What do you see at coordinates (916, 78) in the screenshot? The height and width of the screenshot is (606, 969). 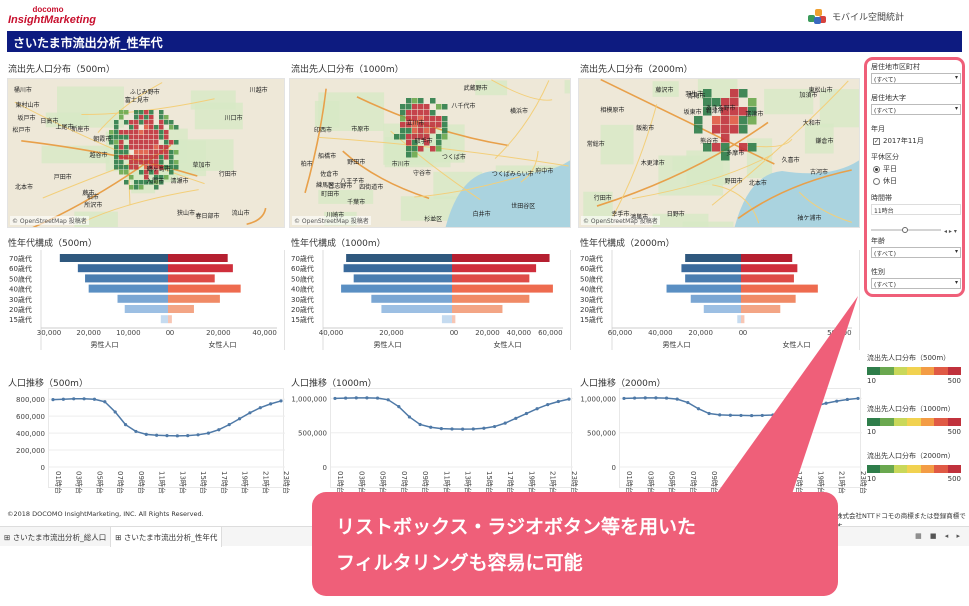 I see `filter-city-select: (すべて) ▾` at bounding box center [916, 78].